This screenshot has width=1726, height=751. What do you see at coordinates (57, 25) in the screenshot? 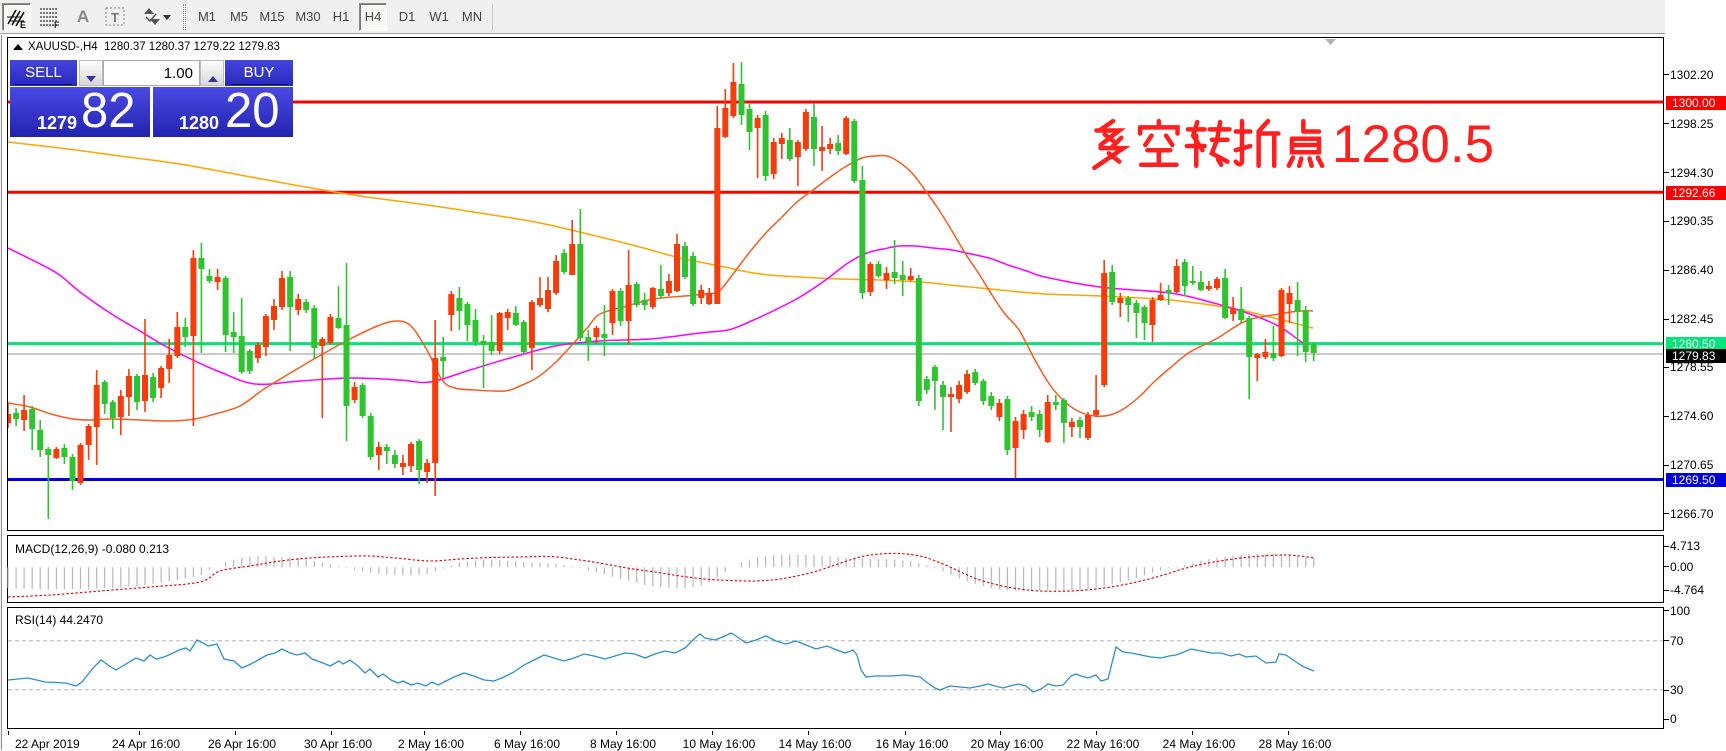
I see `svg-text: F` at bounding box center [57, 25].